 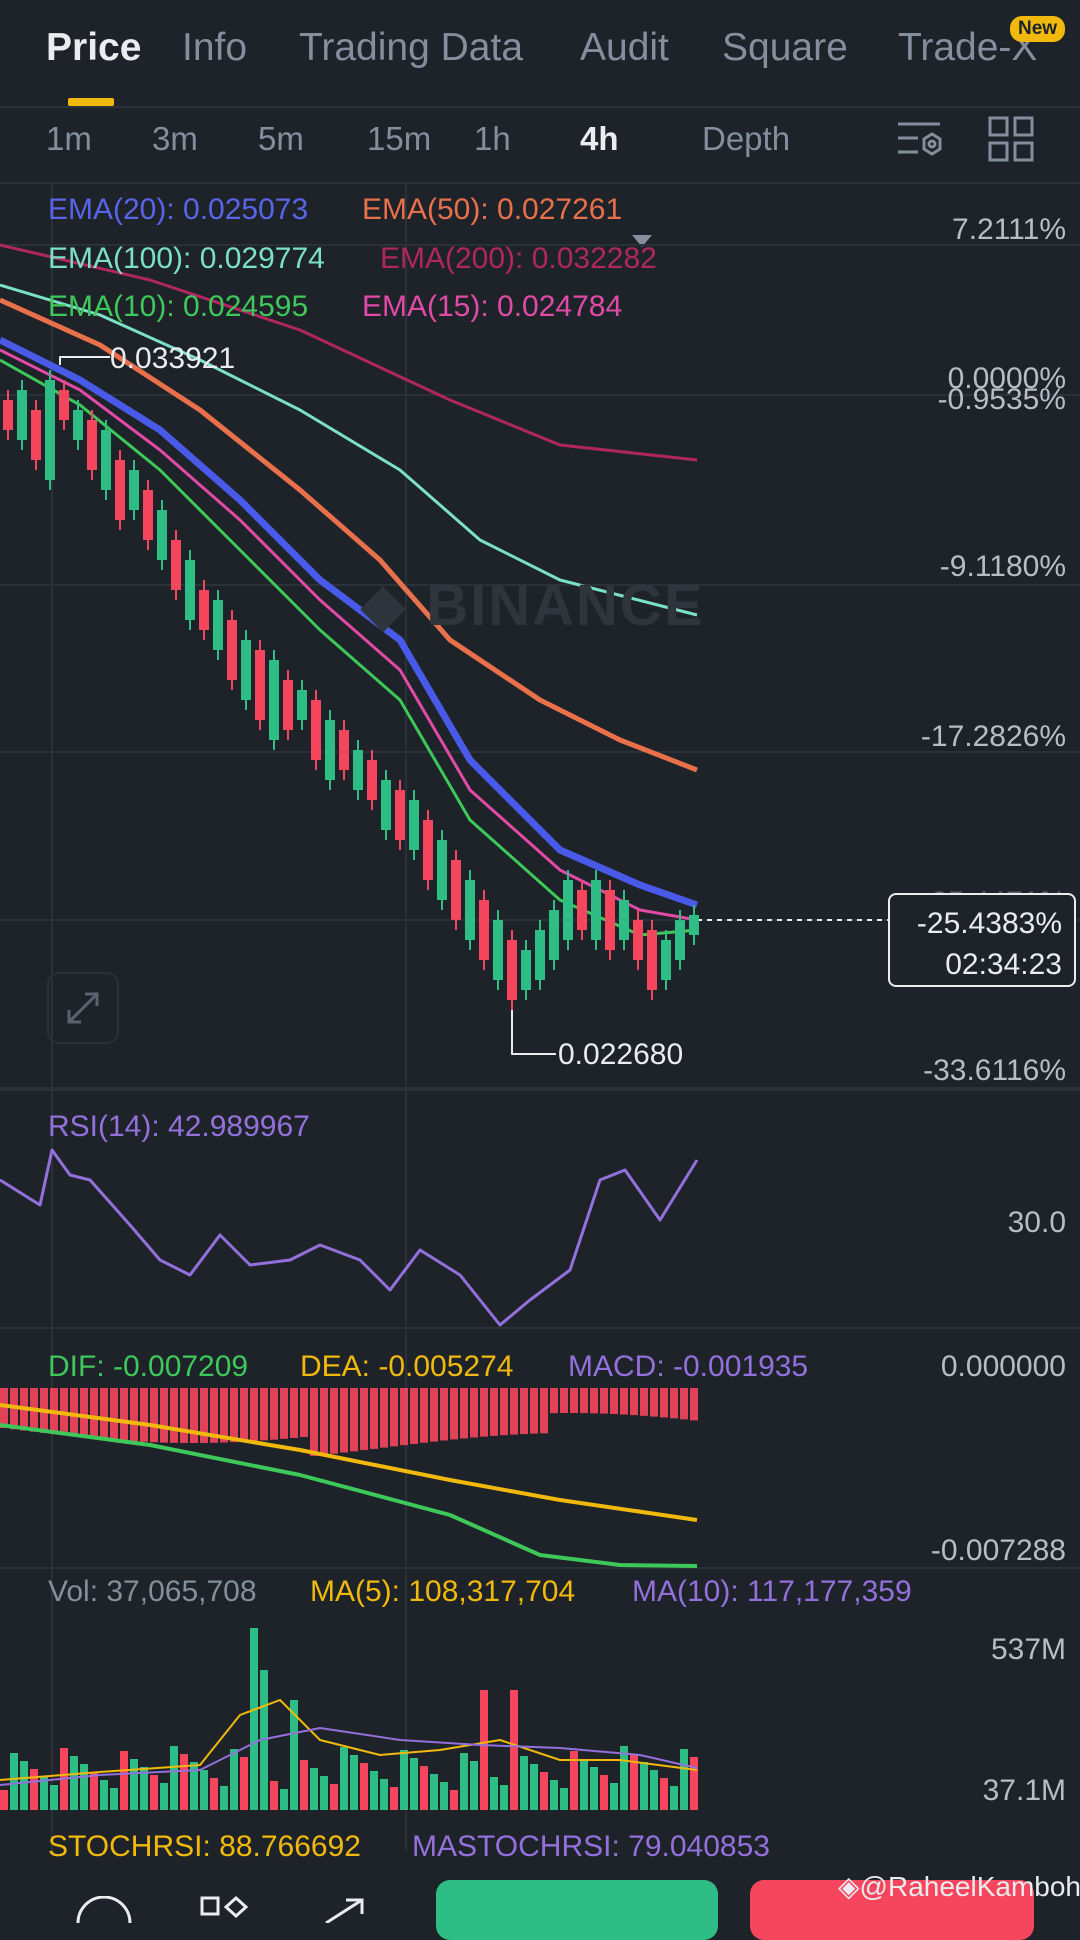 I want to click on axis-label: -17.2826%, so click(x=993, y=736).